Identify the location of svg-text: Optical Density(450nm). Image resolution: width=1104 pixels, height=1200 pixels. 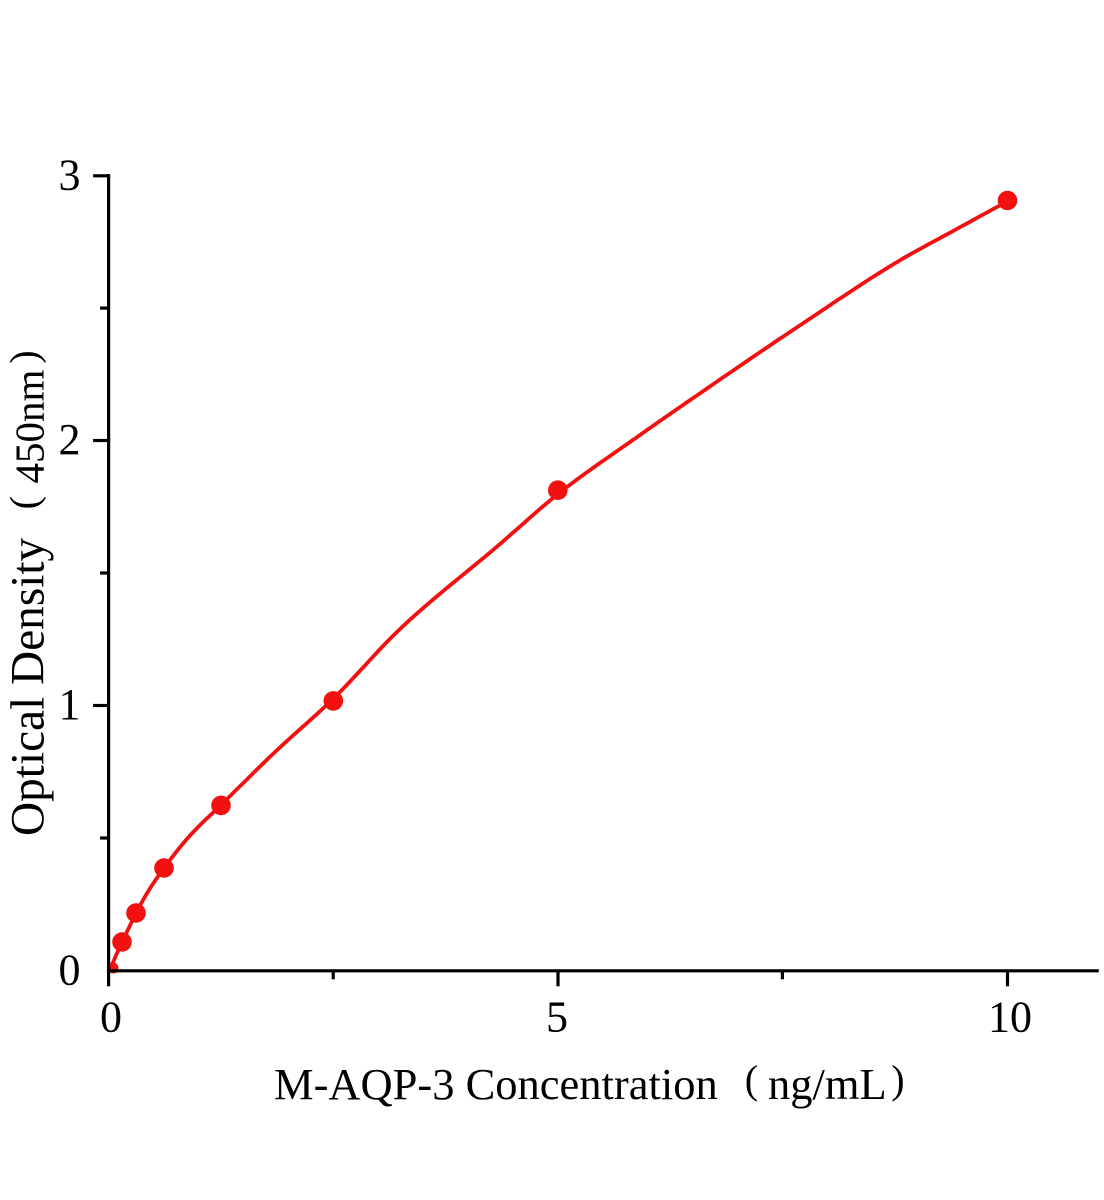
(27, 593).